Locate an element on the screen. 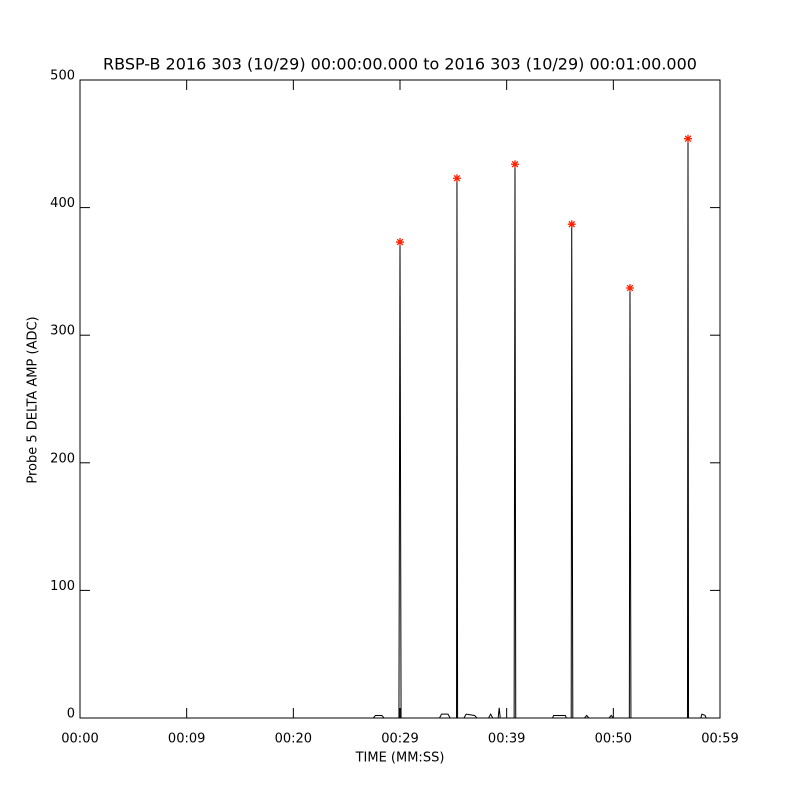  y-tick-label: 0 is located at coordinates (71, 714).